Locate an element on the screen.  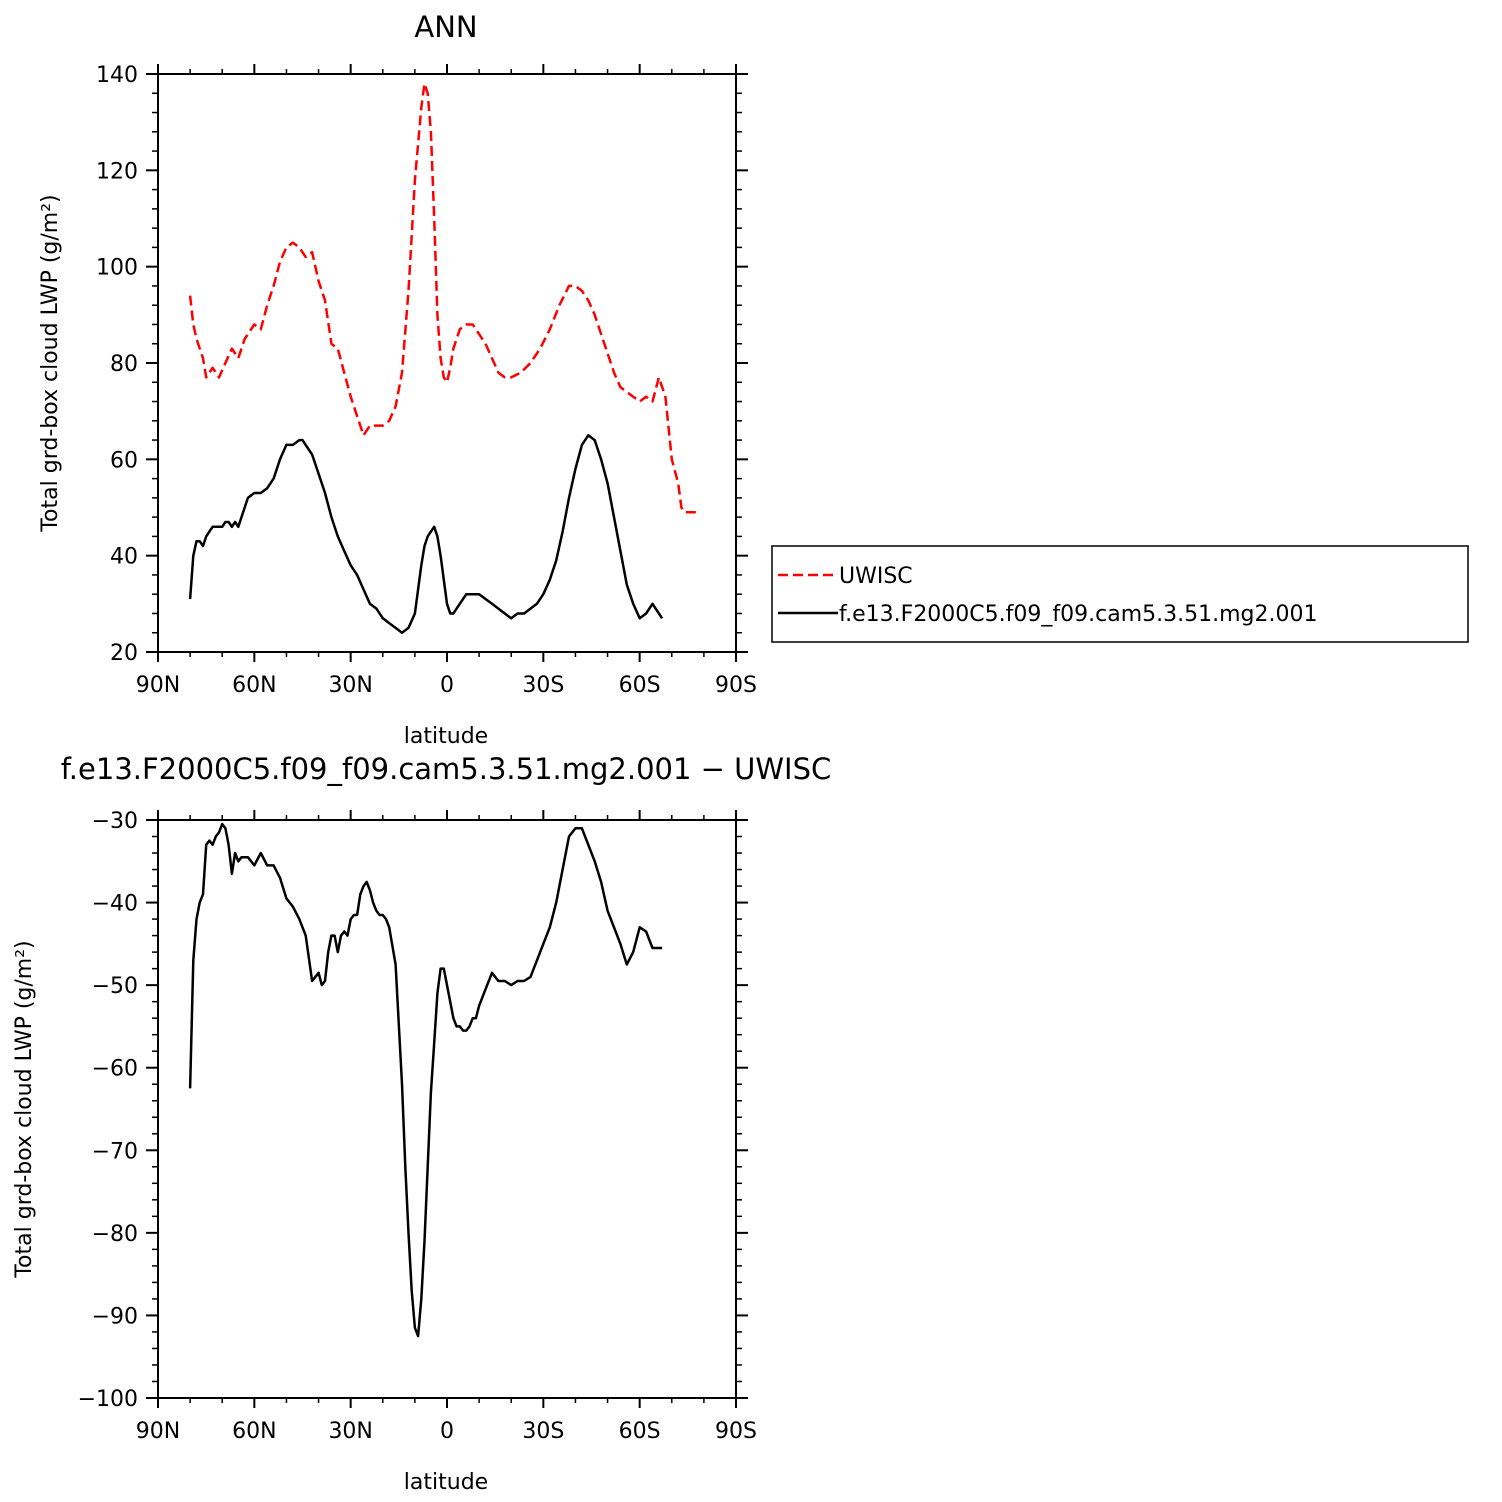
y-tick-label: −40 is located at coordinates (115, 904).